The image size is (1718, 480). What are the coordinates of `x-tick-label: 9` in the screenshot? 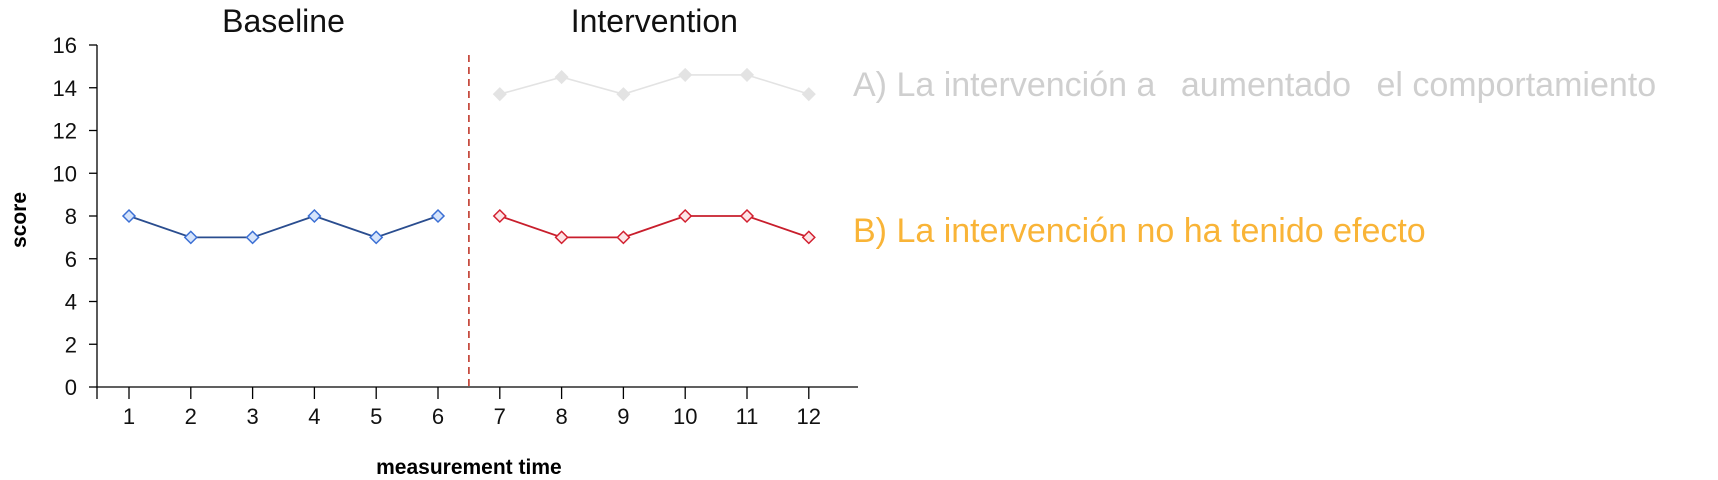 It's located at (623, 416).